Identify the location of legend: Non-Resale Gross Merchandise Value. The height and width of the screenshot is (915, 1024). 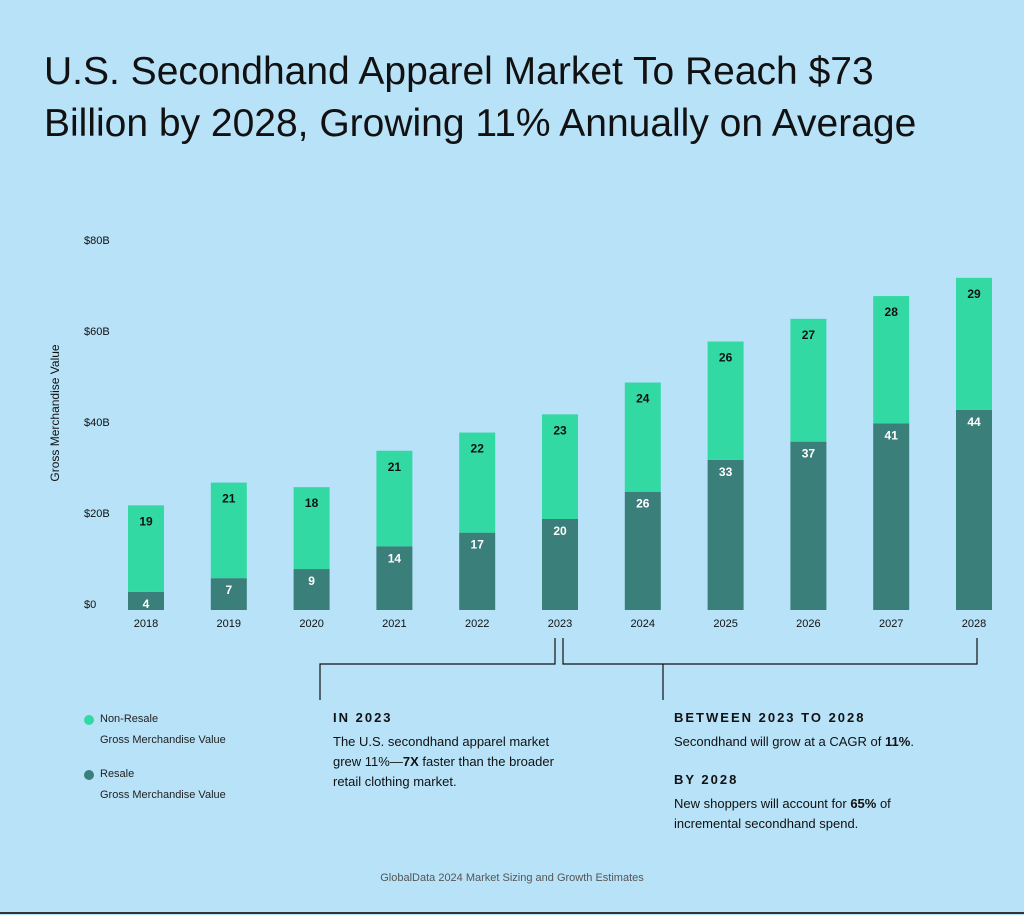
(155, 730).